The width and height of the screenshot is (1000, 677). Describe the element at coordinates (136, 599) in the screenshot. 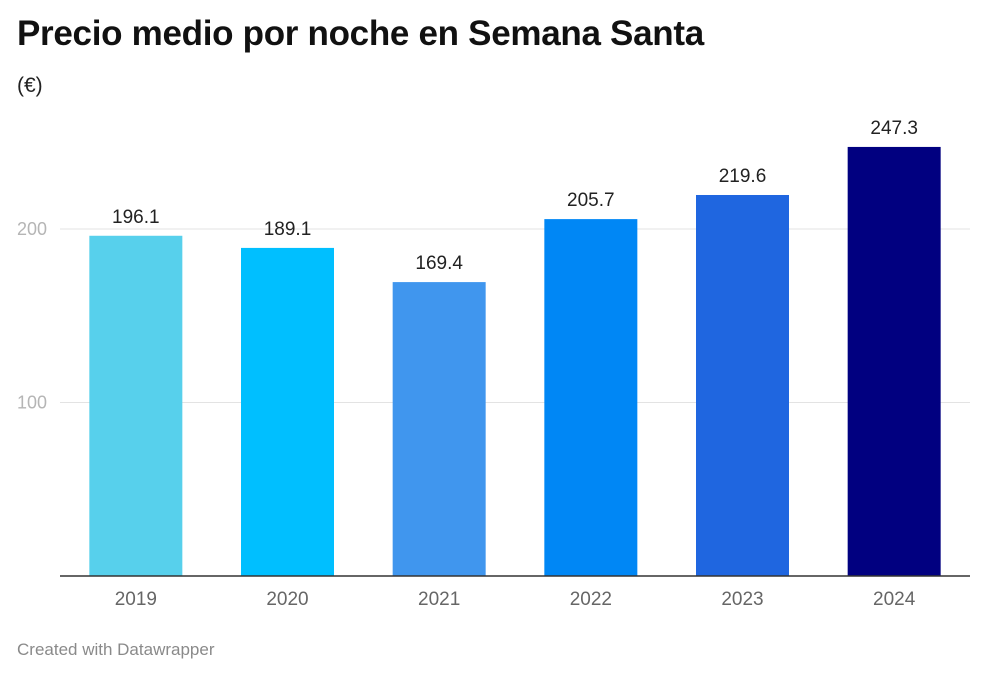

I see `x-tick-label: 2019` at that location.